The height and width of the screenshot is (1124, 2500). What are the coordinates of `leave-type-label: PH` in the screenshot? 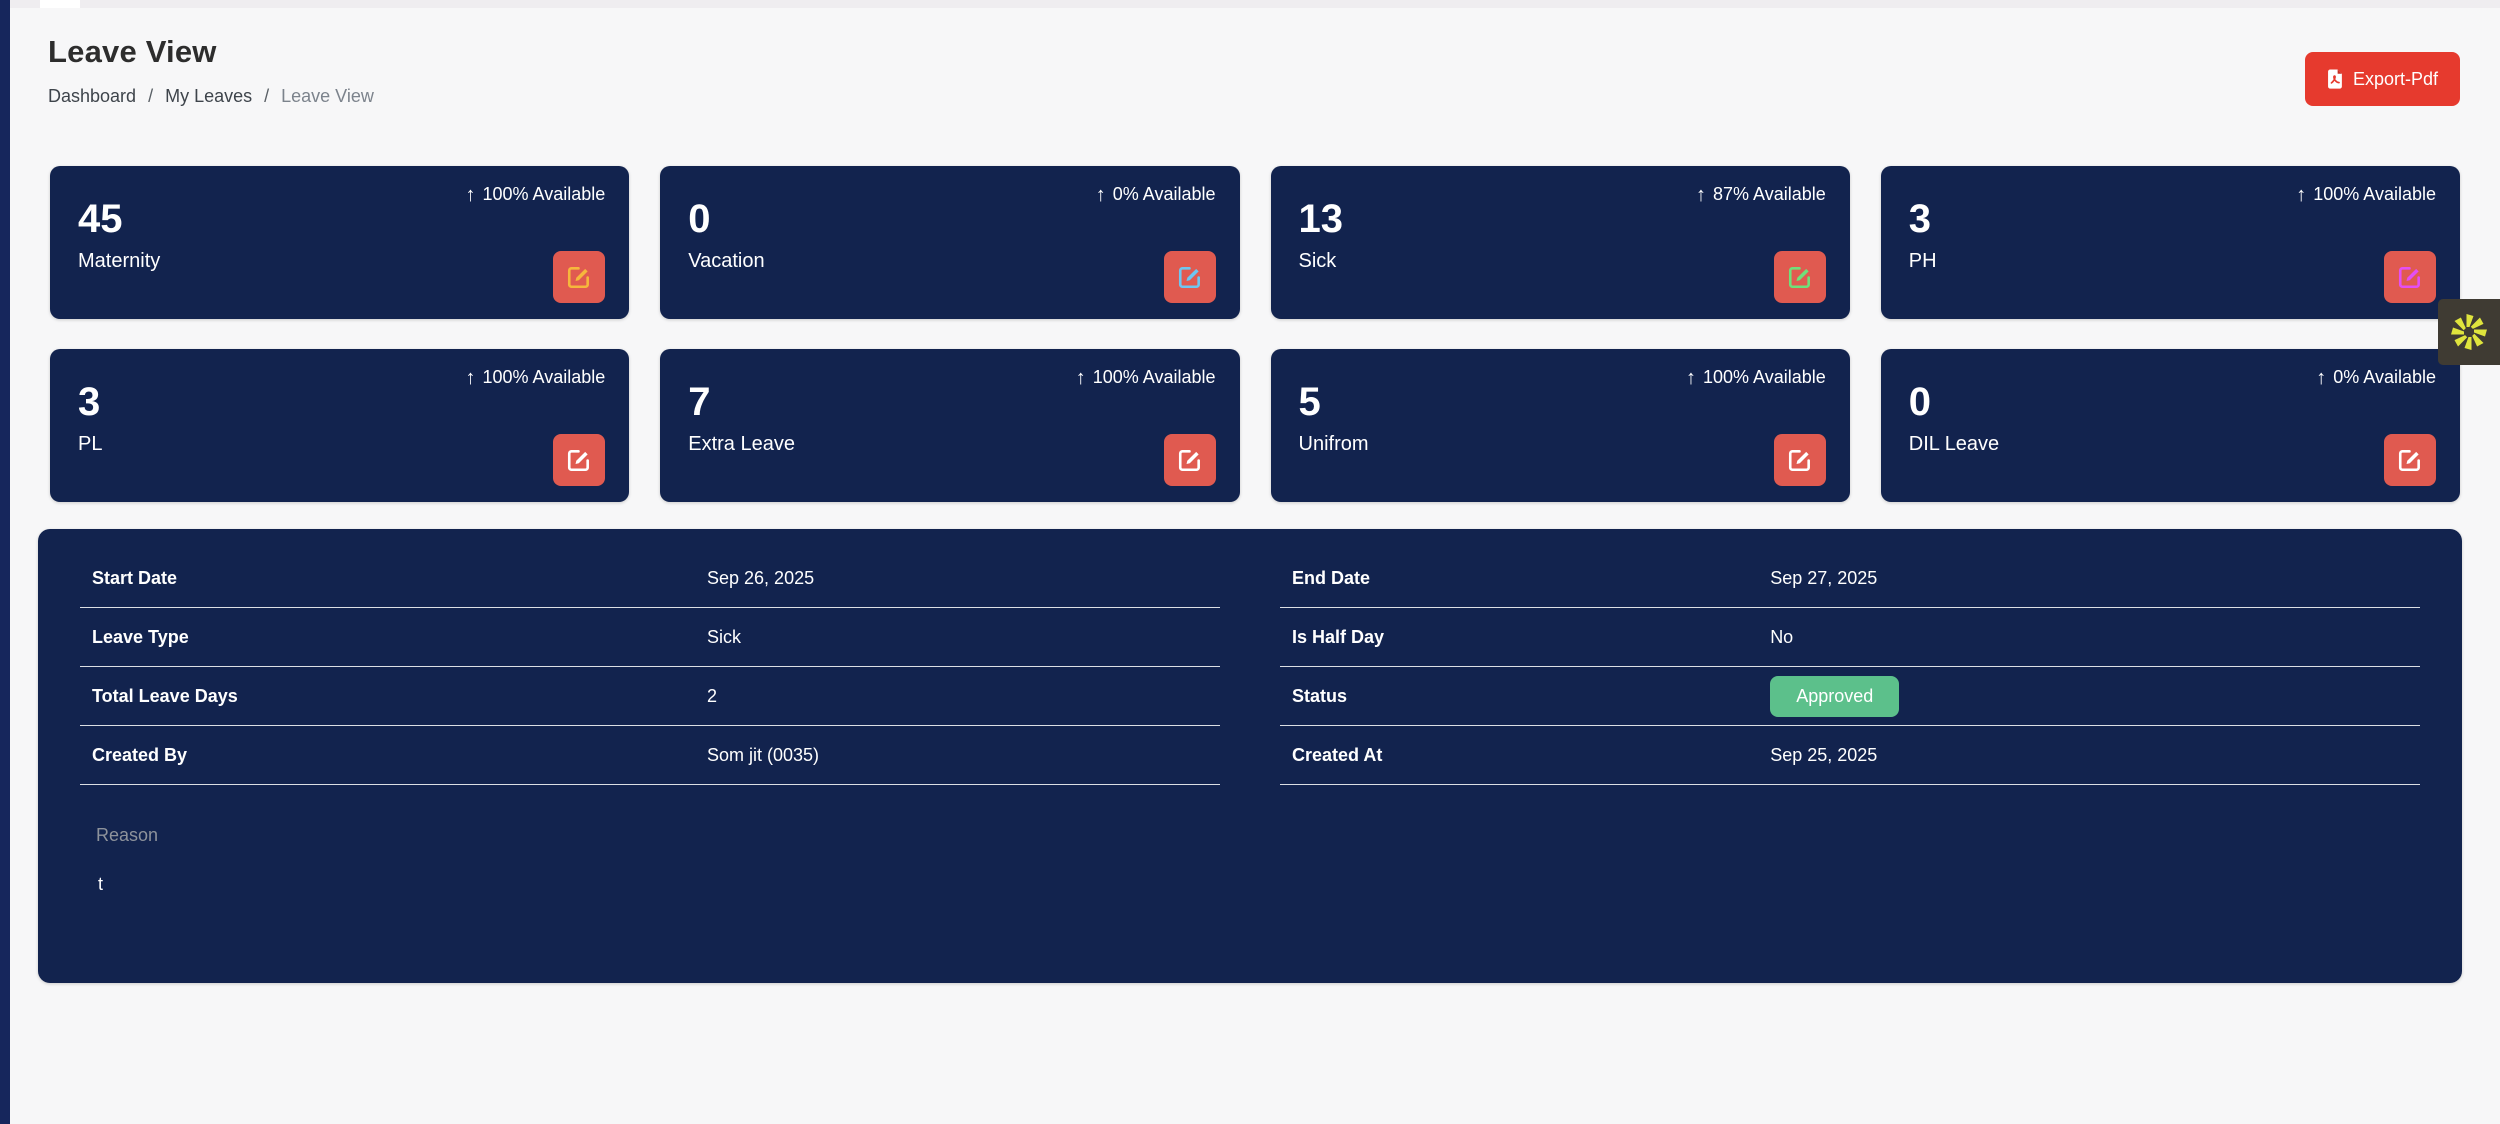 It's located at (1922, 261).